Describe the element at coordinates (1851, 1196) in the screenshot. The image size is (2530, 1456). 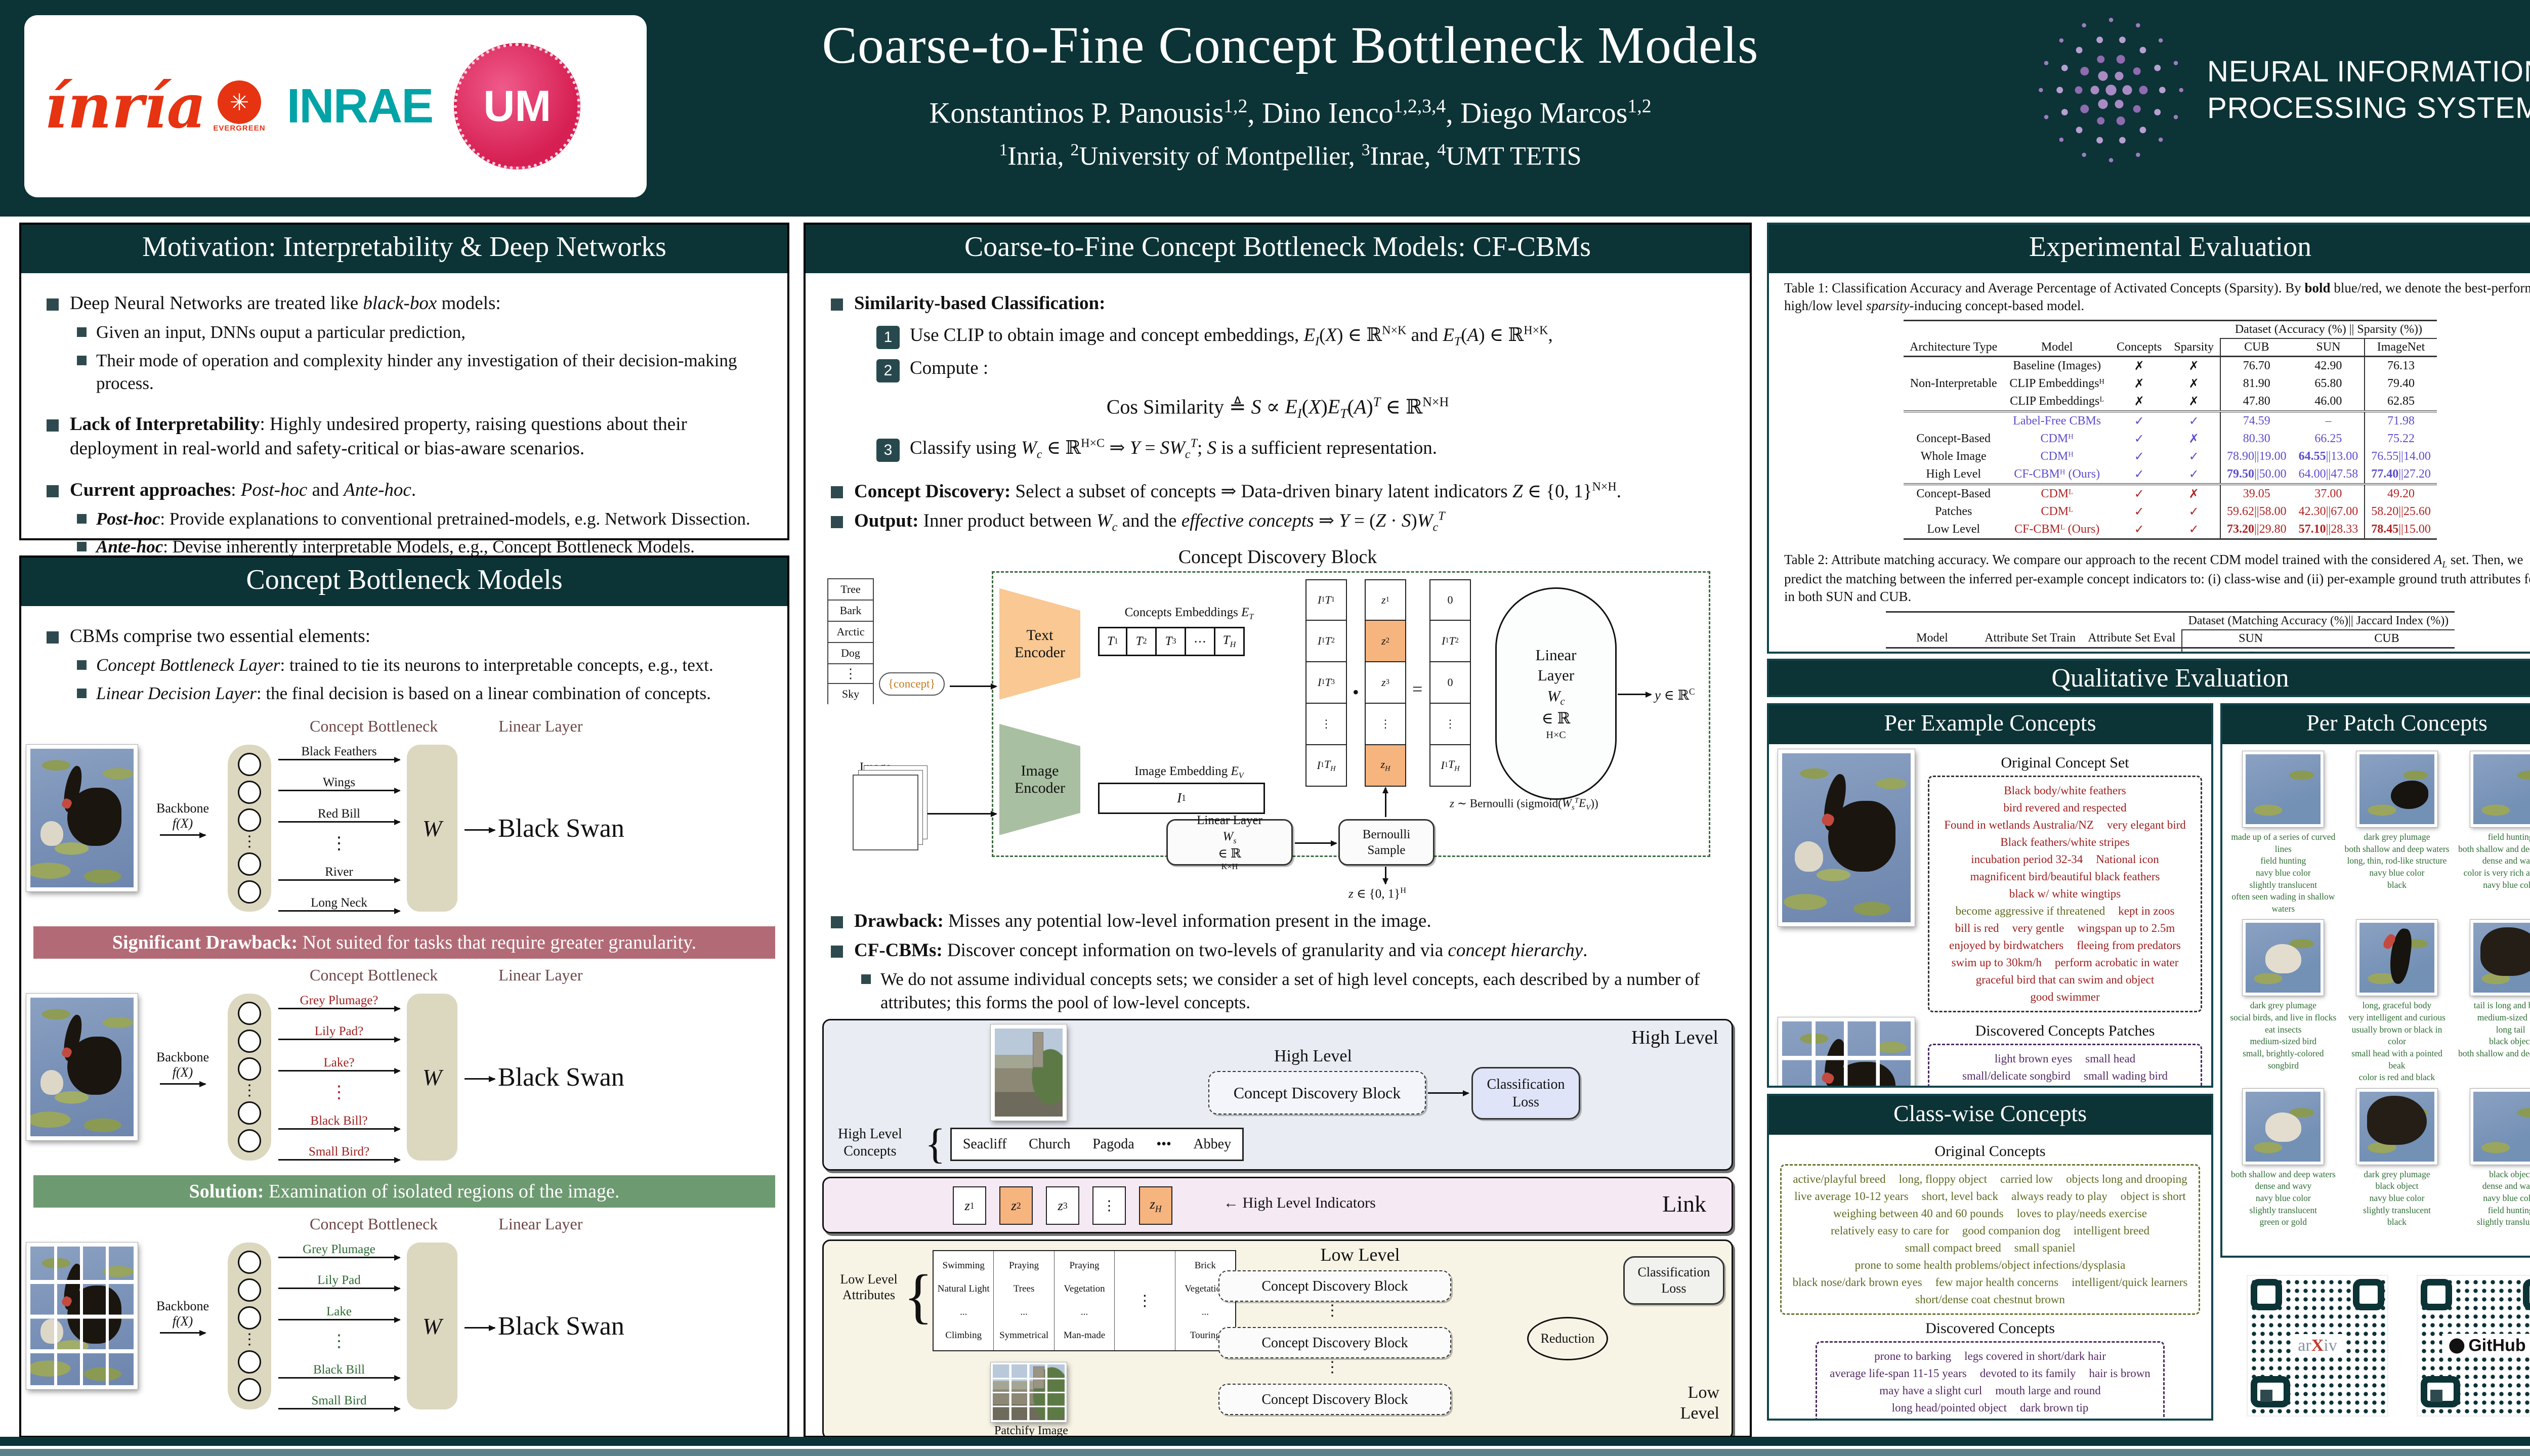
I see `concept-item: live average 10-12 years` at that location.